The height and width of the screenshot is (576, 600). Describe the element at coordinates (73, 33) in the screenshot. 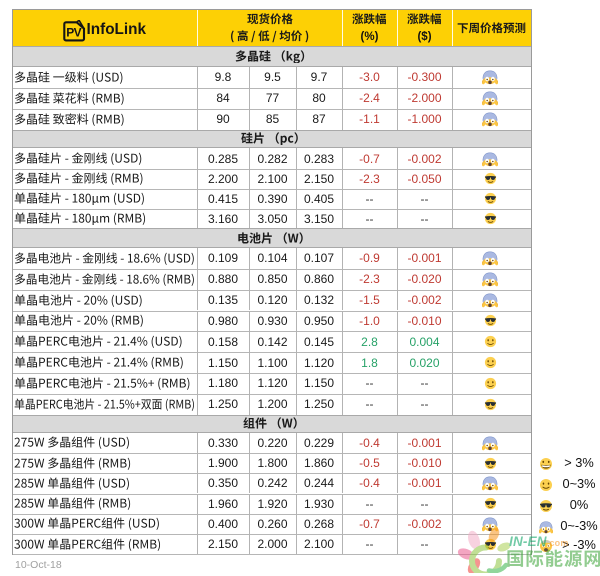

I see `svg-text: PV` at that location.